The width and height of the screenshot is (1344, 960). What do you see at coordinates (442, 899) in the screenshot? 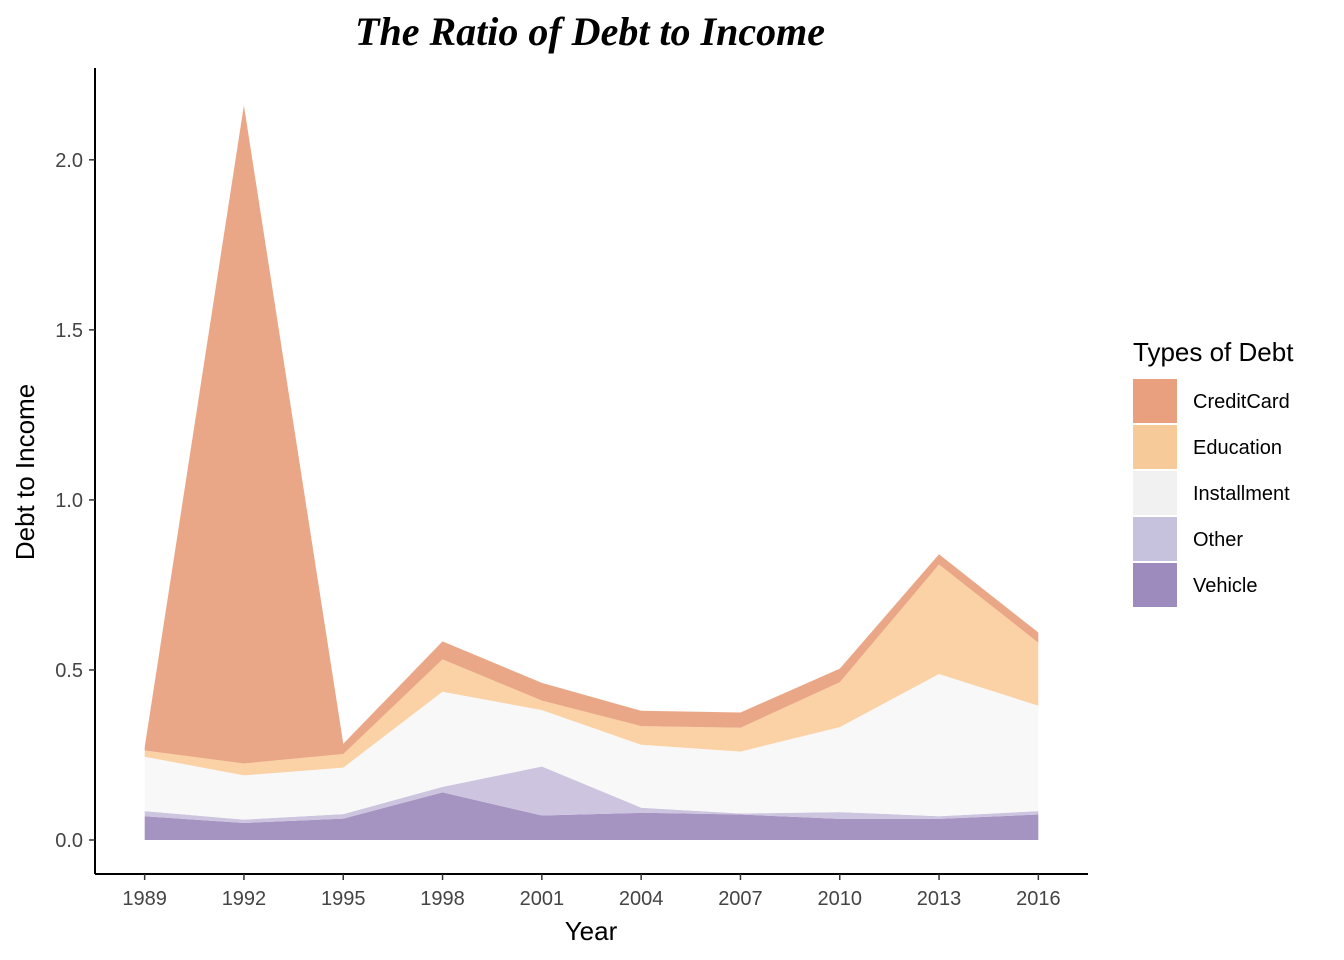
I see `x-tick-label: 1998` at bounding box center [442, 899].